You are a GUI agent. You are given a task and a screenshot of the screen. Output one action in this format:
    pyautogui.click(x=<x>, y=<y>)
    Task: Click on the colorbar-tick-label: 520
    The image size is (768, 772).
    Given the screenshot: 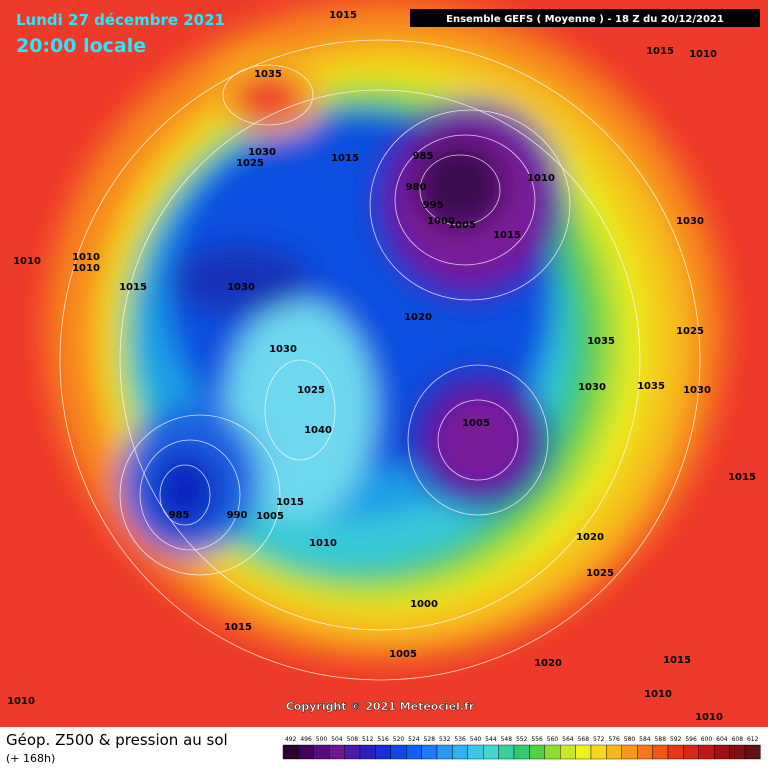 What is the action you would take?
    pyautogui.click(x=399, y=739)
    